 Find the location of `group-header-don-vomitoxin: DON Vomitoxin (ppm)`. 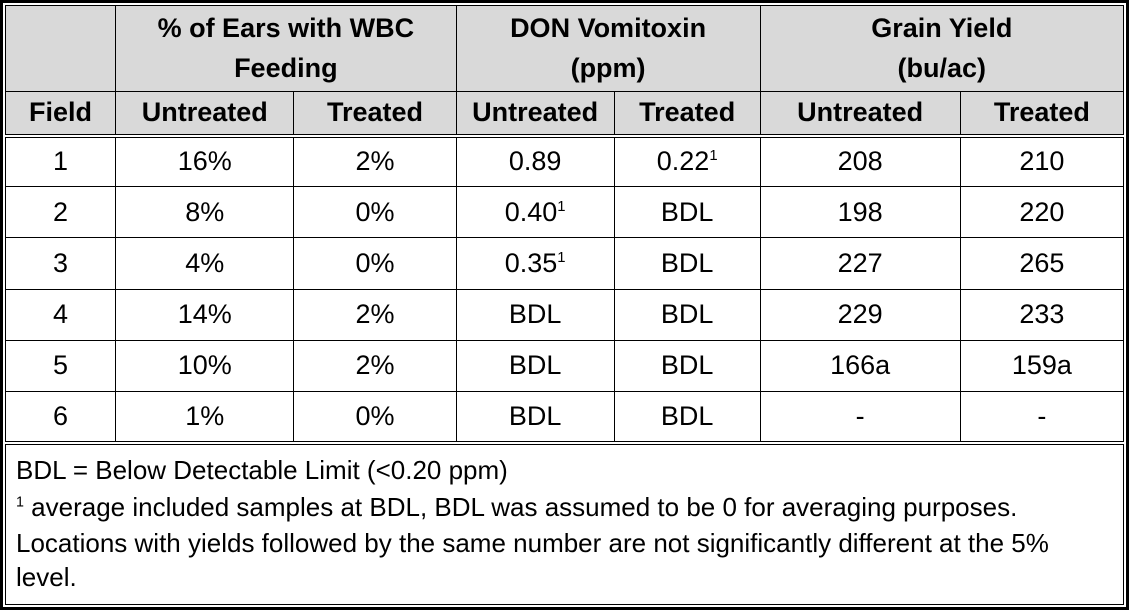

group-header-don-vomitoxin: DON Vomitoxin (ppm) is located at coordinates (608, 48).